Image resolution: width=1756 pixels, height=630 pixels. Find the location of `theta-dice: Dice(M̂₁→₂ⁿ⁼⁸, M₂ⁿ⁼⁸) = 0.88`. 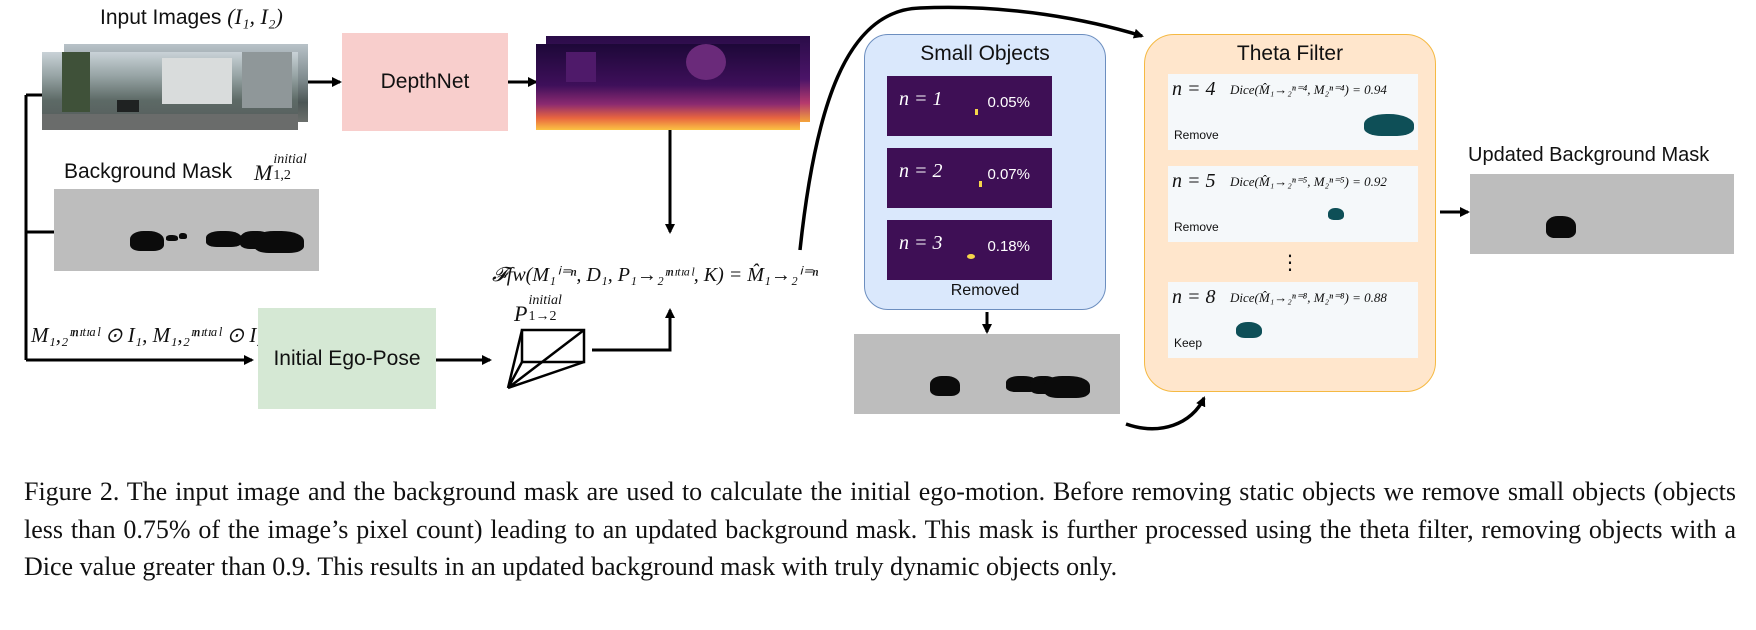

theta-dice: Dice(M̂₁→₂ⁿ⁼⁸, M₂ⁿ⁼⁸) = 0.88 is located at coordinates (1308, 297).